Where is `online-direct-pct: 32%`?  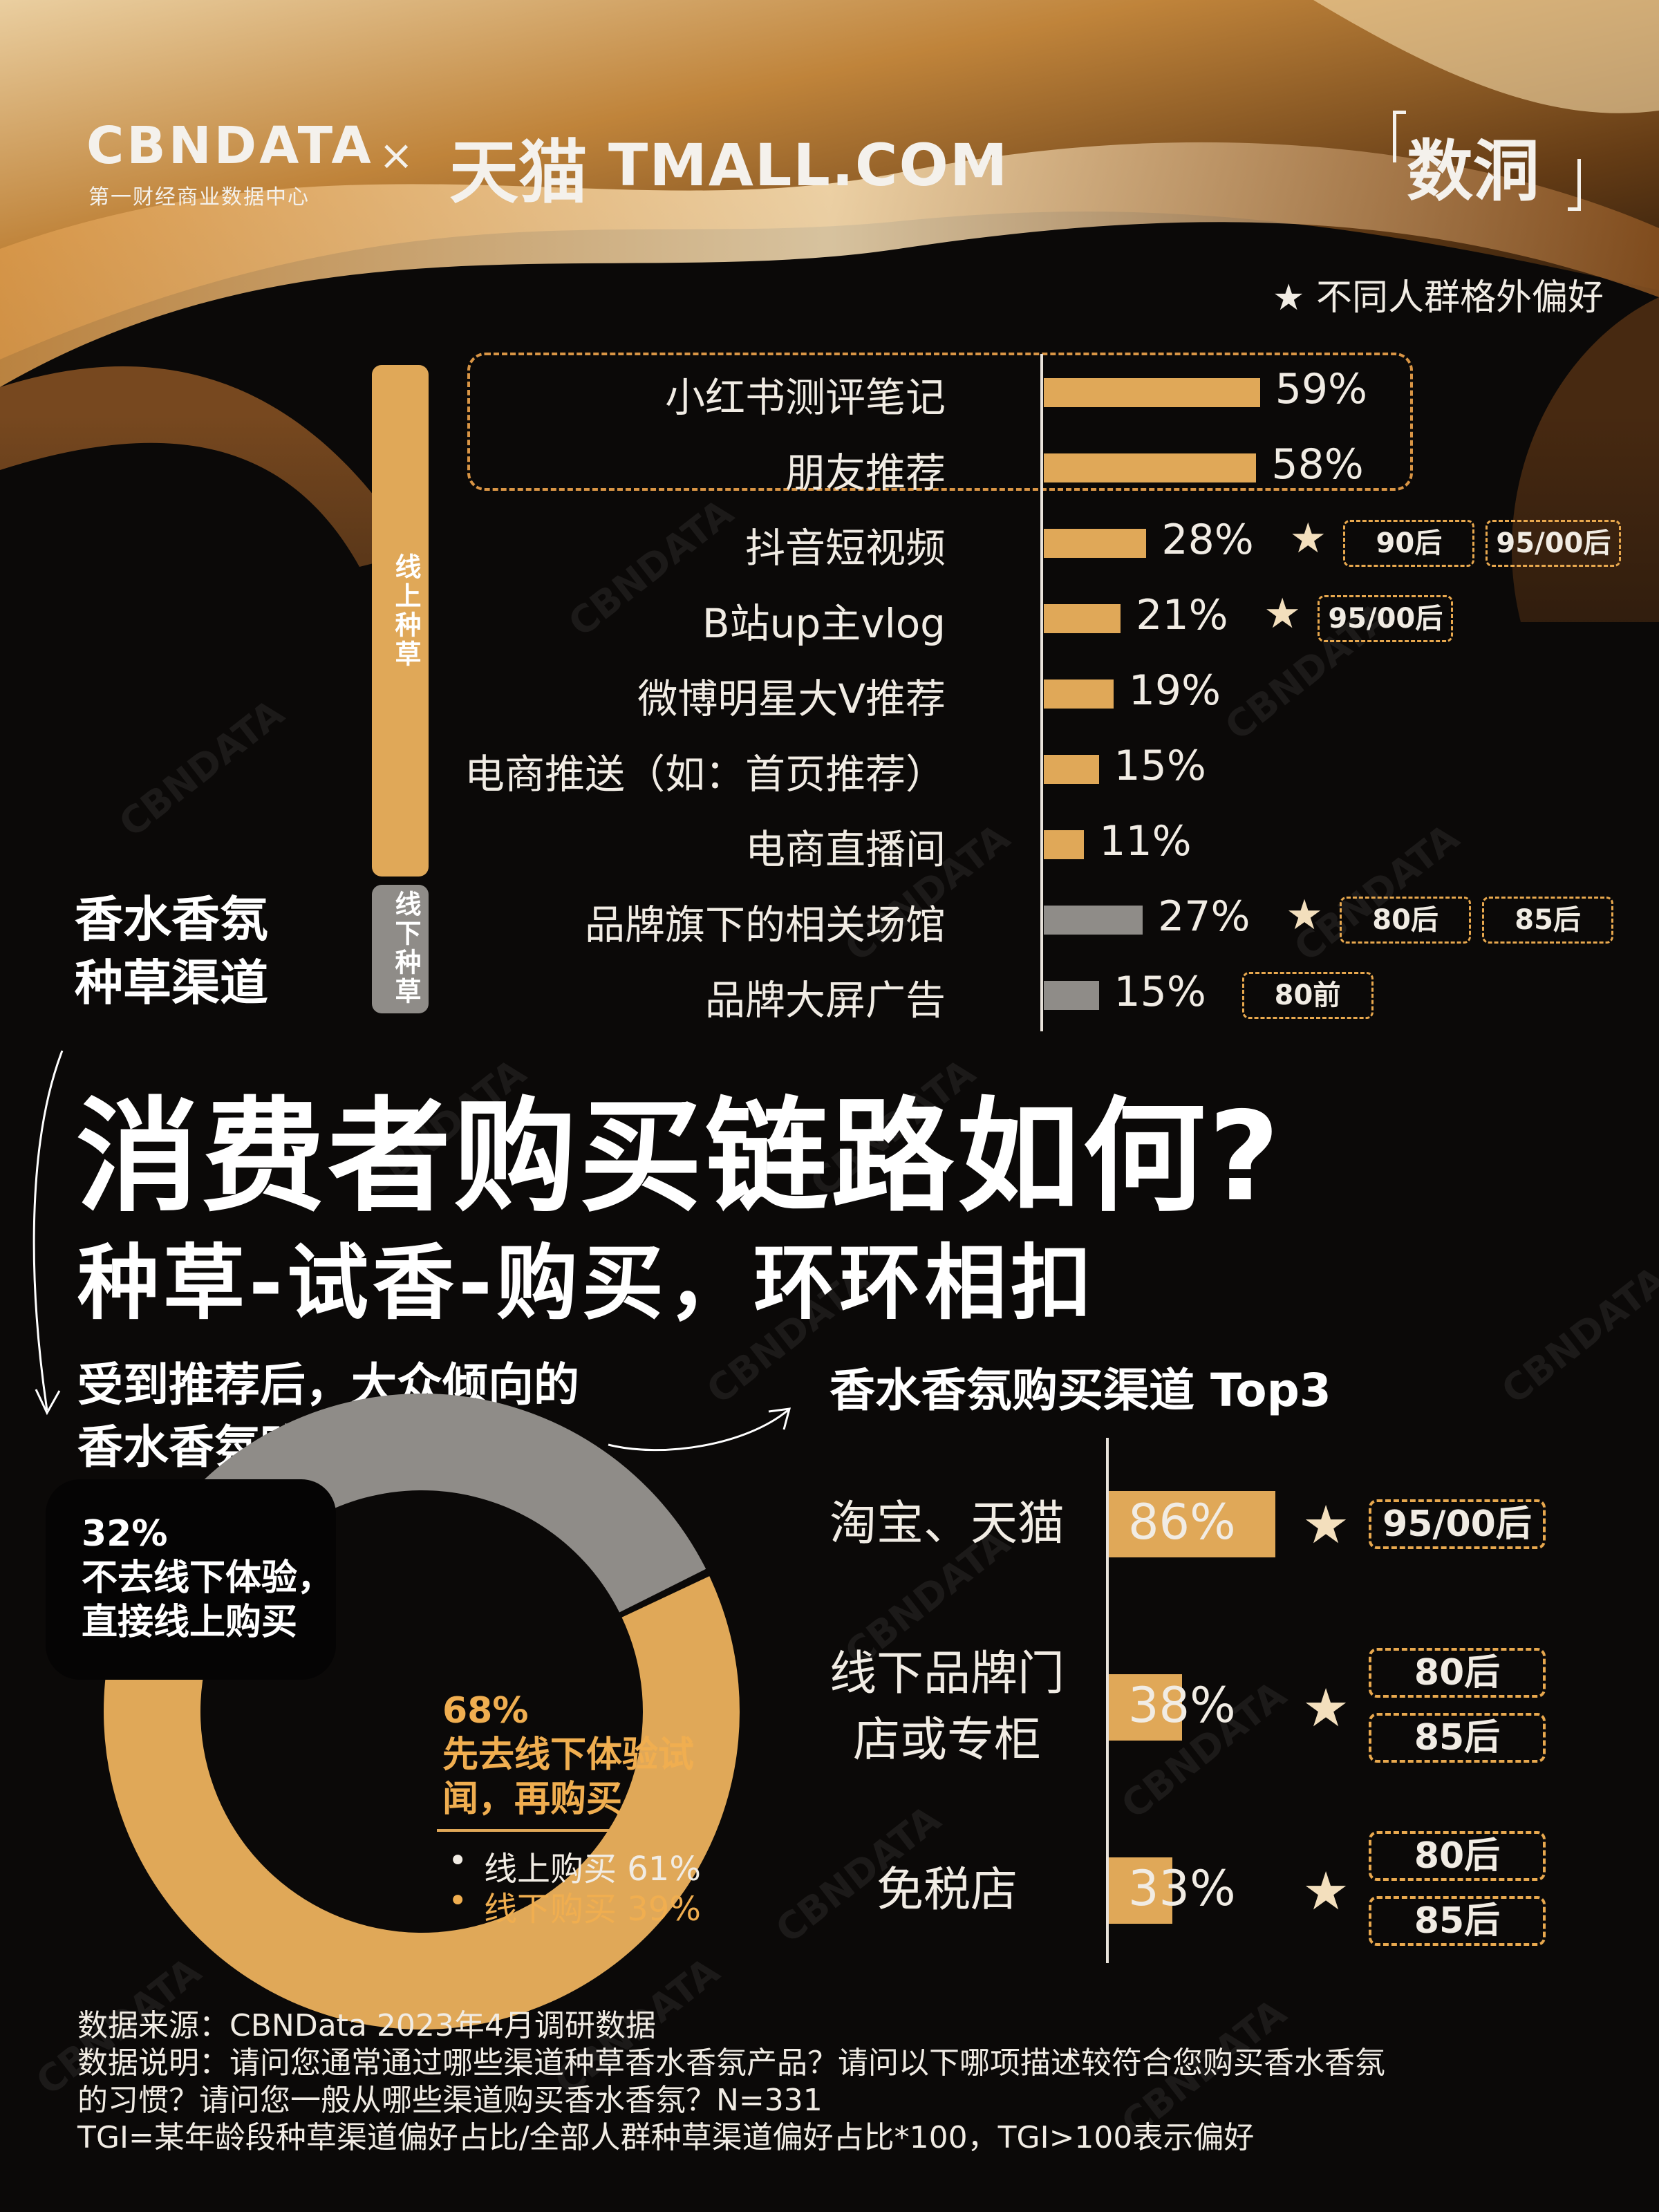 online-direct-pct: 32% is located at coordinates (125, 1534).